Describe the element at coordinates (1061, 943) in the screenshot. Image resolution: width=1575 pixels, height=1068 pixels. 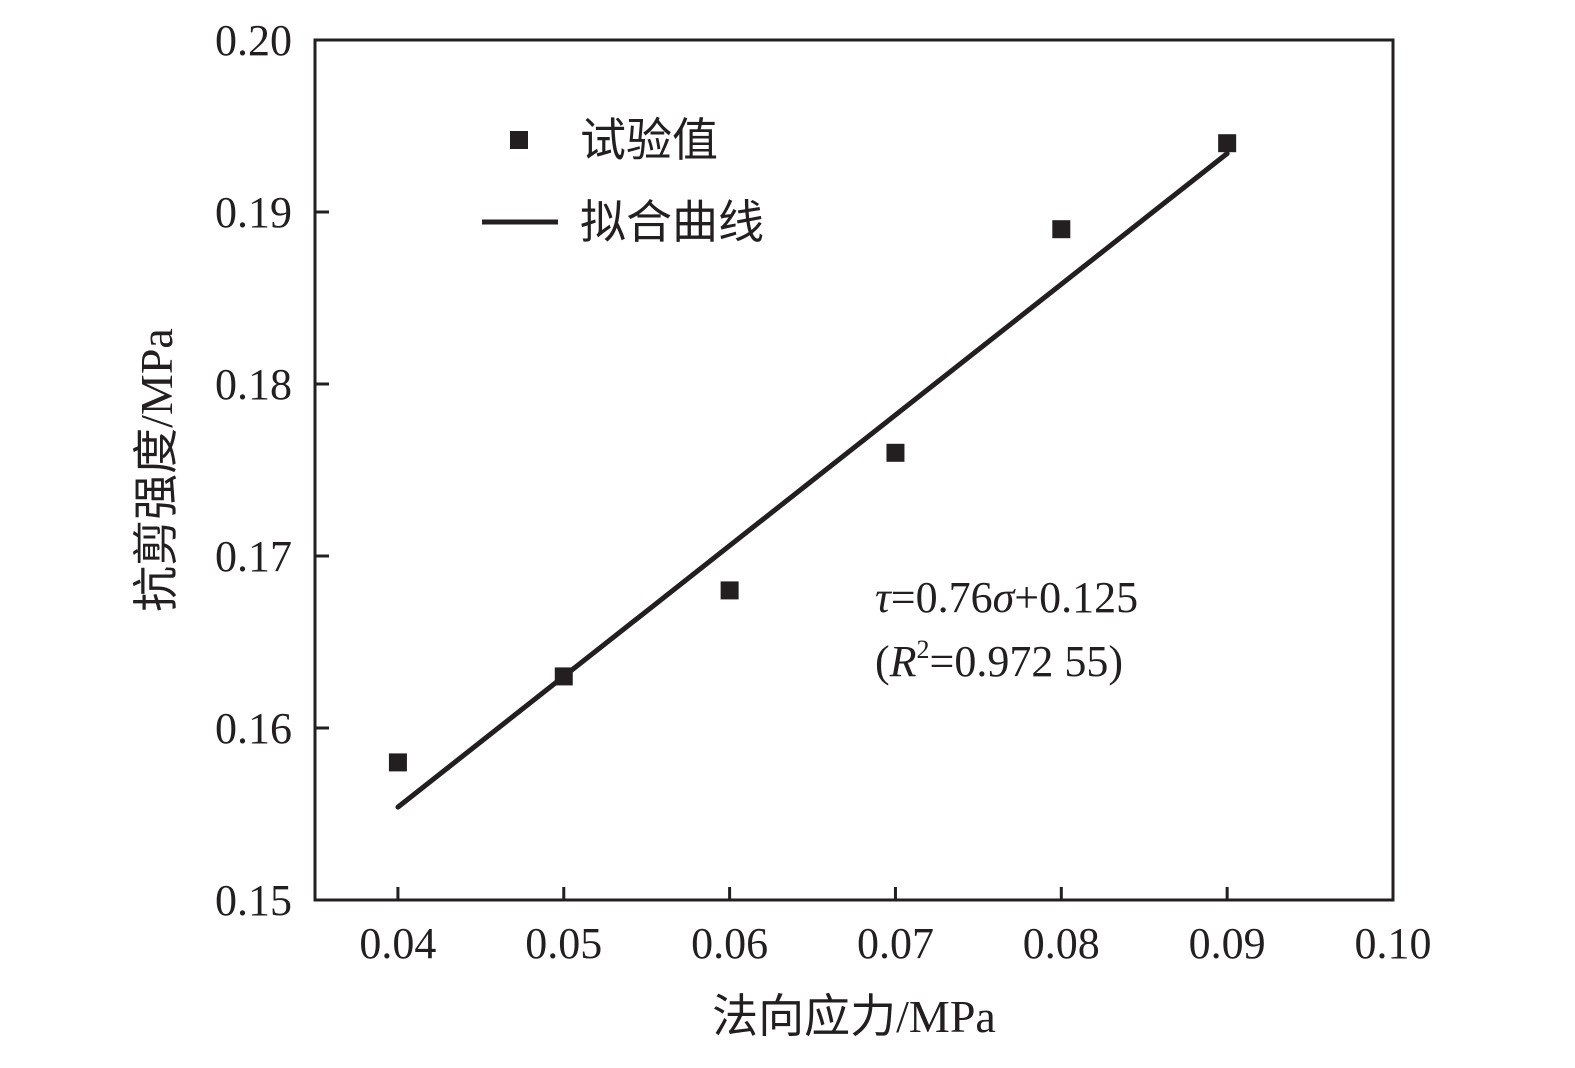
I see `x-tick-label: 0.08` at that location.